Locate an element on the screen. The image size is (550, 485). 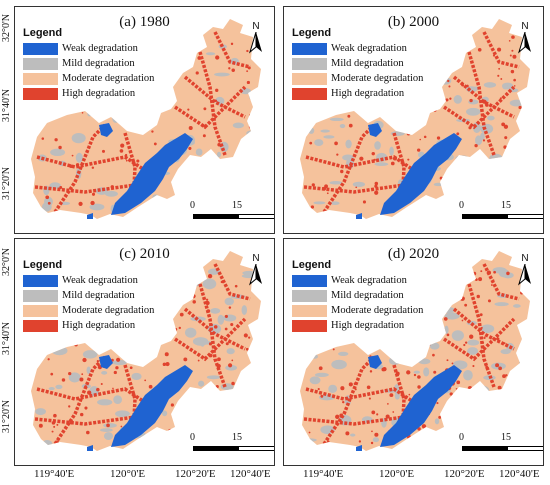
legend-label: Weak degradation is located at coordinates (100, 48).